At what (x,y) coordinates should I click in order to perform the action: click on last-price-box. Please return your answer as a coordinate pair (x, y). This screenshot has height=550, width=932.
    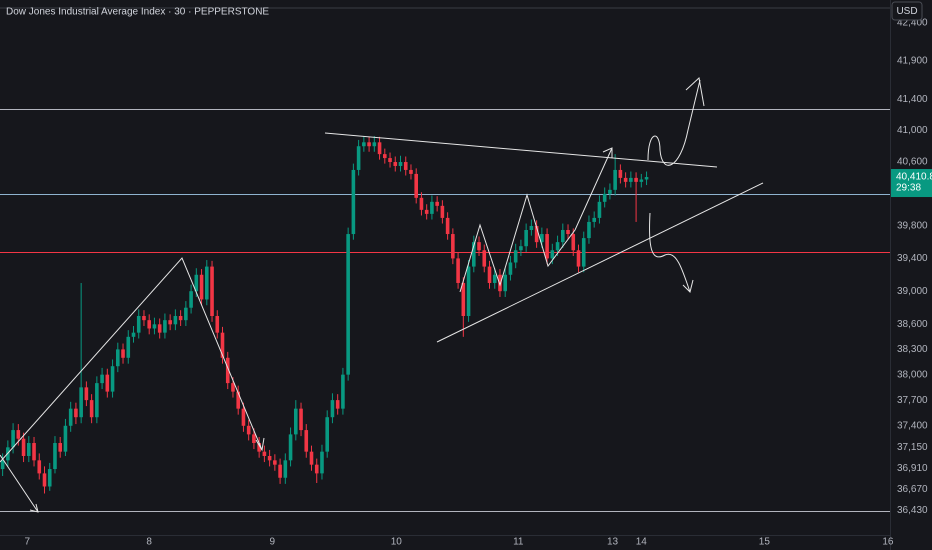
    Looking at the image, I should click on (911, 183).